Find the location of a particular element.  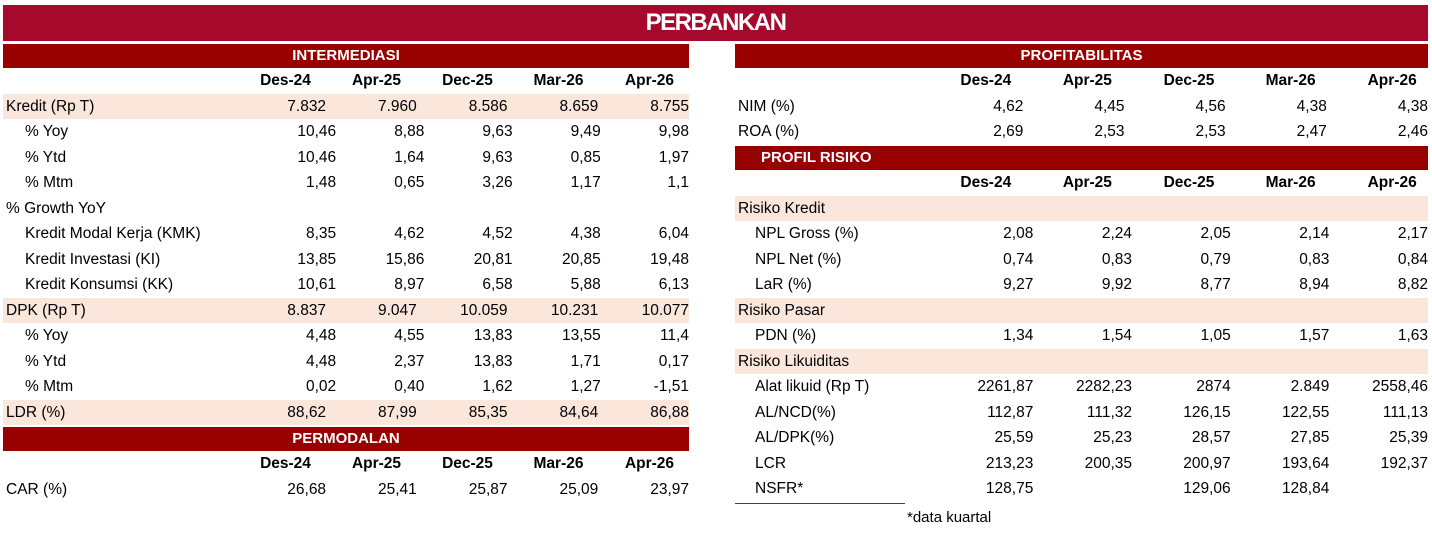

table-cell: 0,17 is located at coordinates (673, 361).